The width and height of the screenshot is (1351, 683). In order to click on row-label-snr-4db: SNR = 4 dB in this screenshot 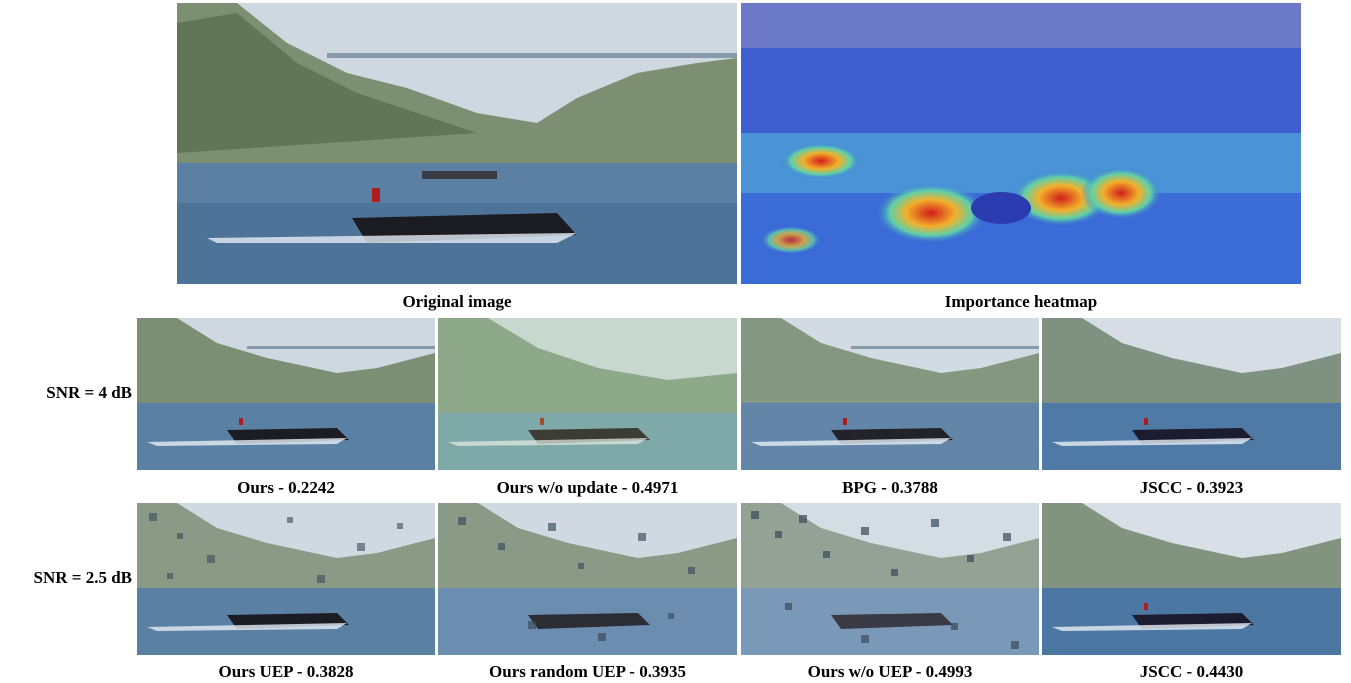, I will do `click(89, 392)`.